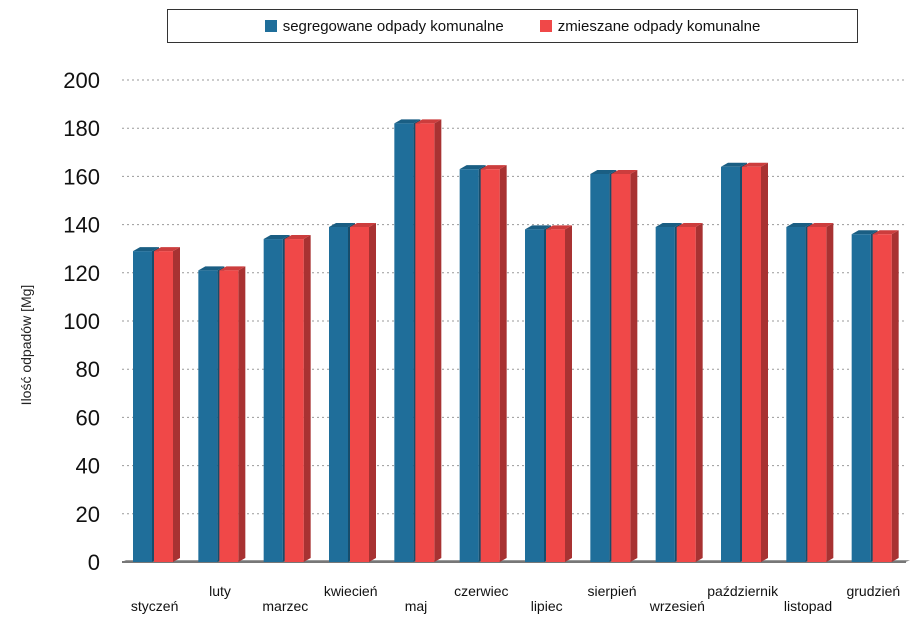  I want to click on y-tick-label: 60, so click(88, 417).